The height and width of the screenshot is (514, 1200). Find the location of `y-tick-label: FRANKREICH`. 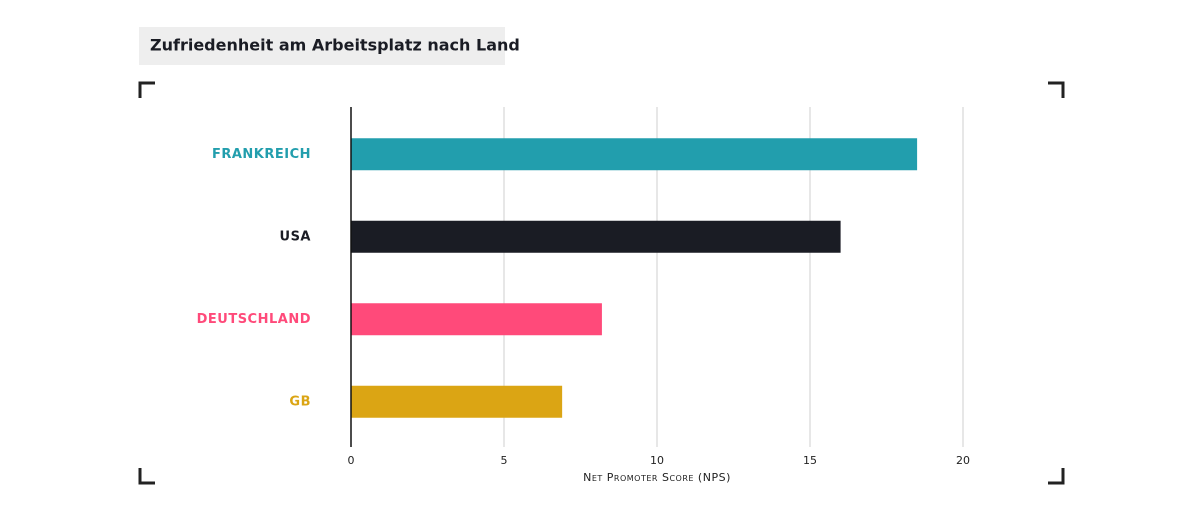

y-tick-label: FRANKREICH is located at coordinates (261, 154).